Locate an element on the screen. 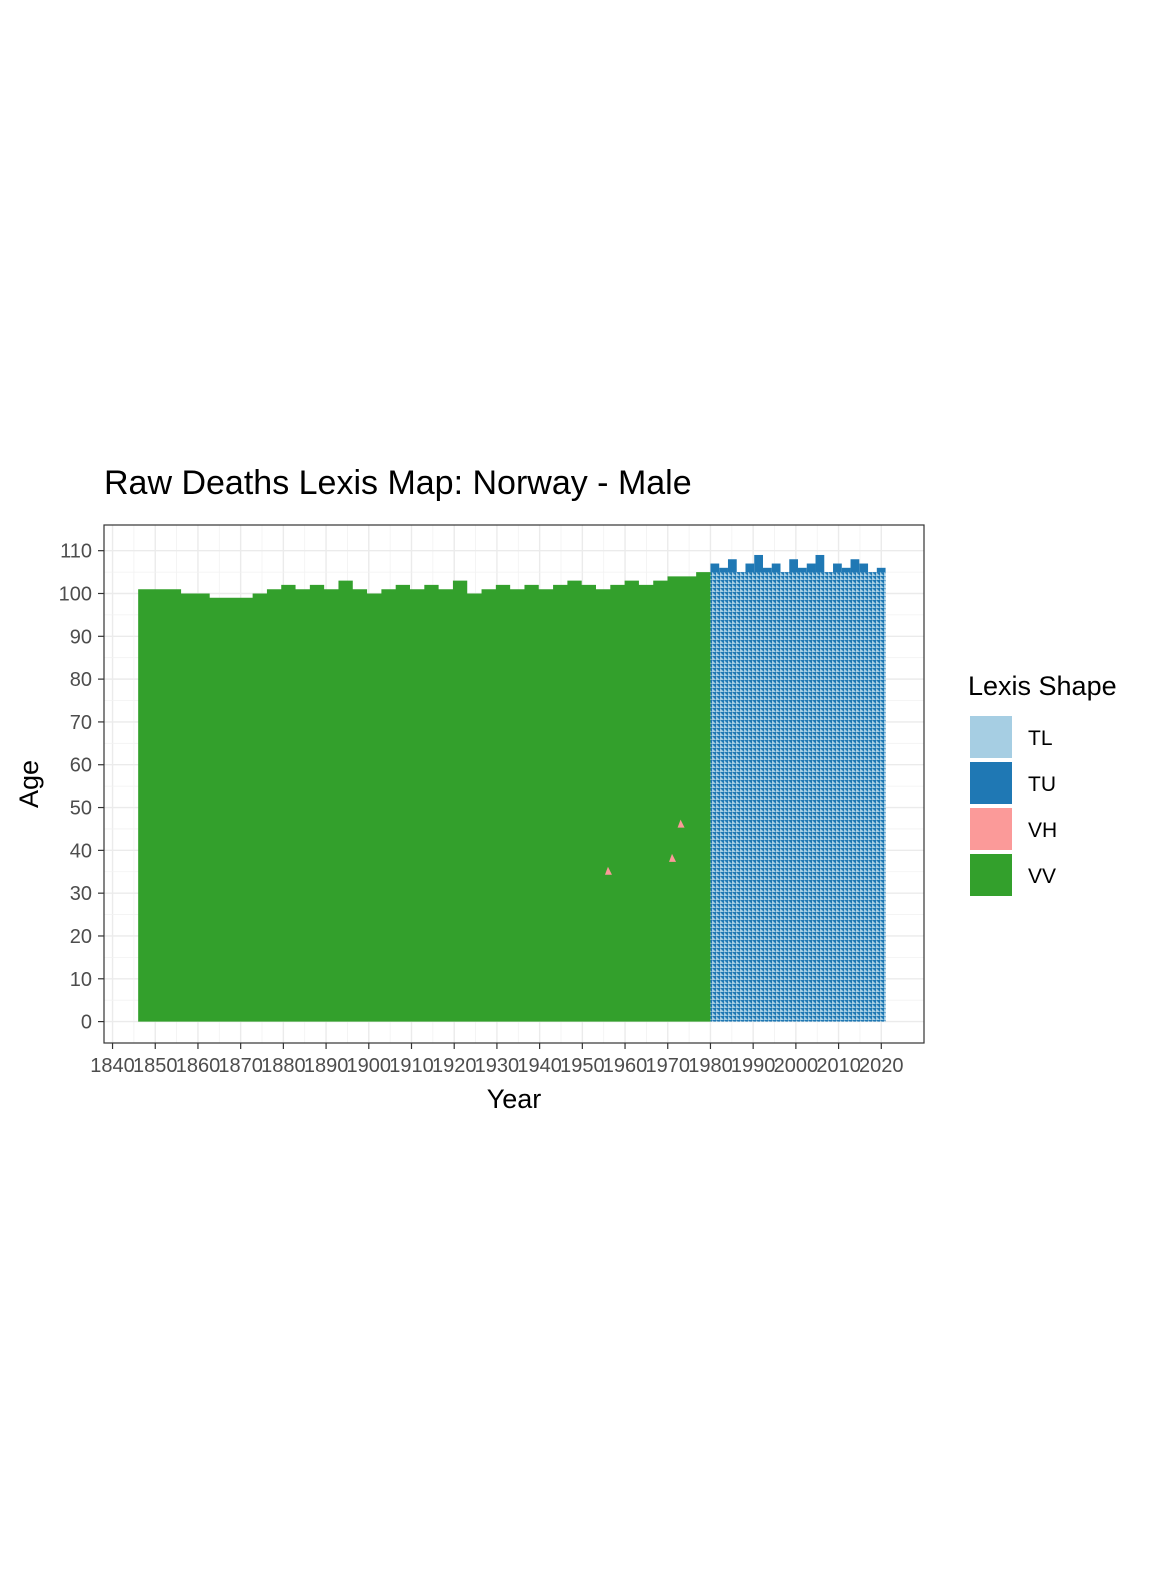 The width and height of the screenshot is (1152, 1584). y-tick-label: 60 is located at coordinates (81, 766).